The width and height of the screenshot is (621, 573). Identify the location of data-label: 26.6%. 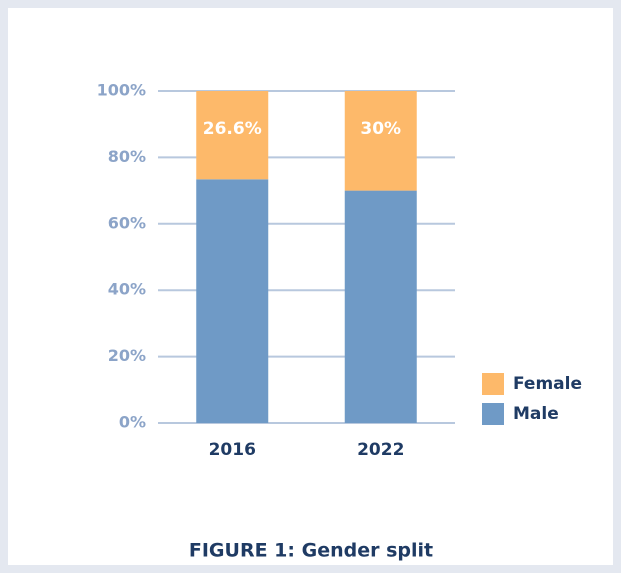
(232, 129).